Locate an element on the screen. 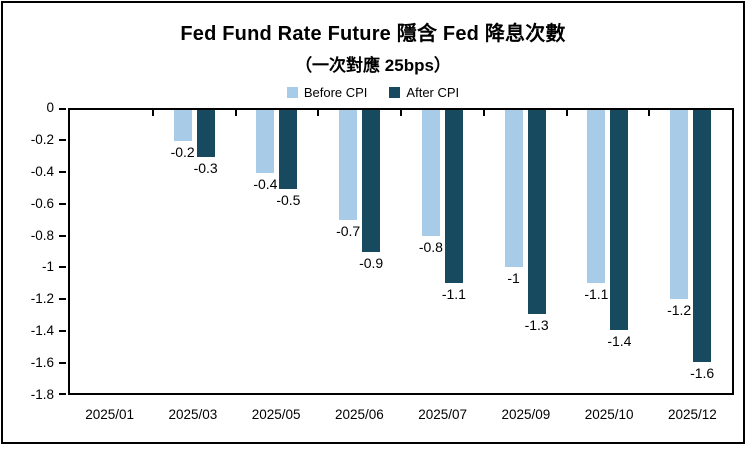  x-axis-label: 2025/05 is located at coordinates (276, 414).